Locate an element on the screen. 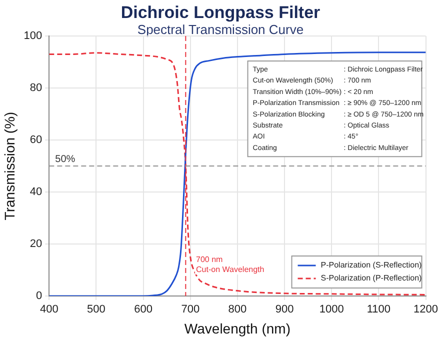 This screenshot has width=441, height=340. y-tick-label: 40 is located at coordinates (36, 192).